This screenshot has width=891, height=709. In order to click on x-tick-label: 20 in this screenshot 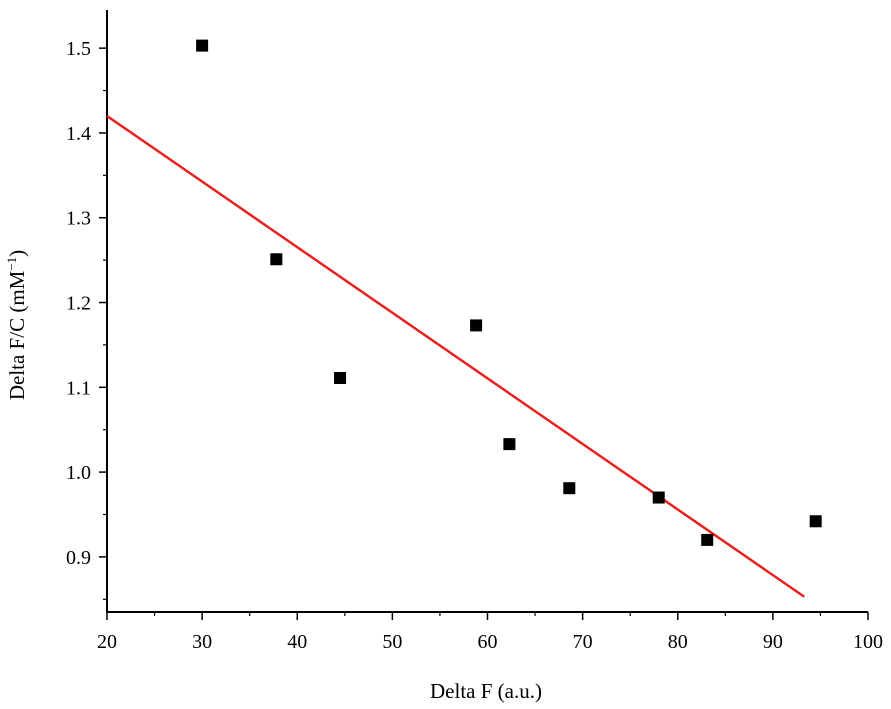, I will do `click(107, 642)`.